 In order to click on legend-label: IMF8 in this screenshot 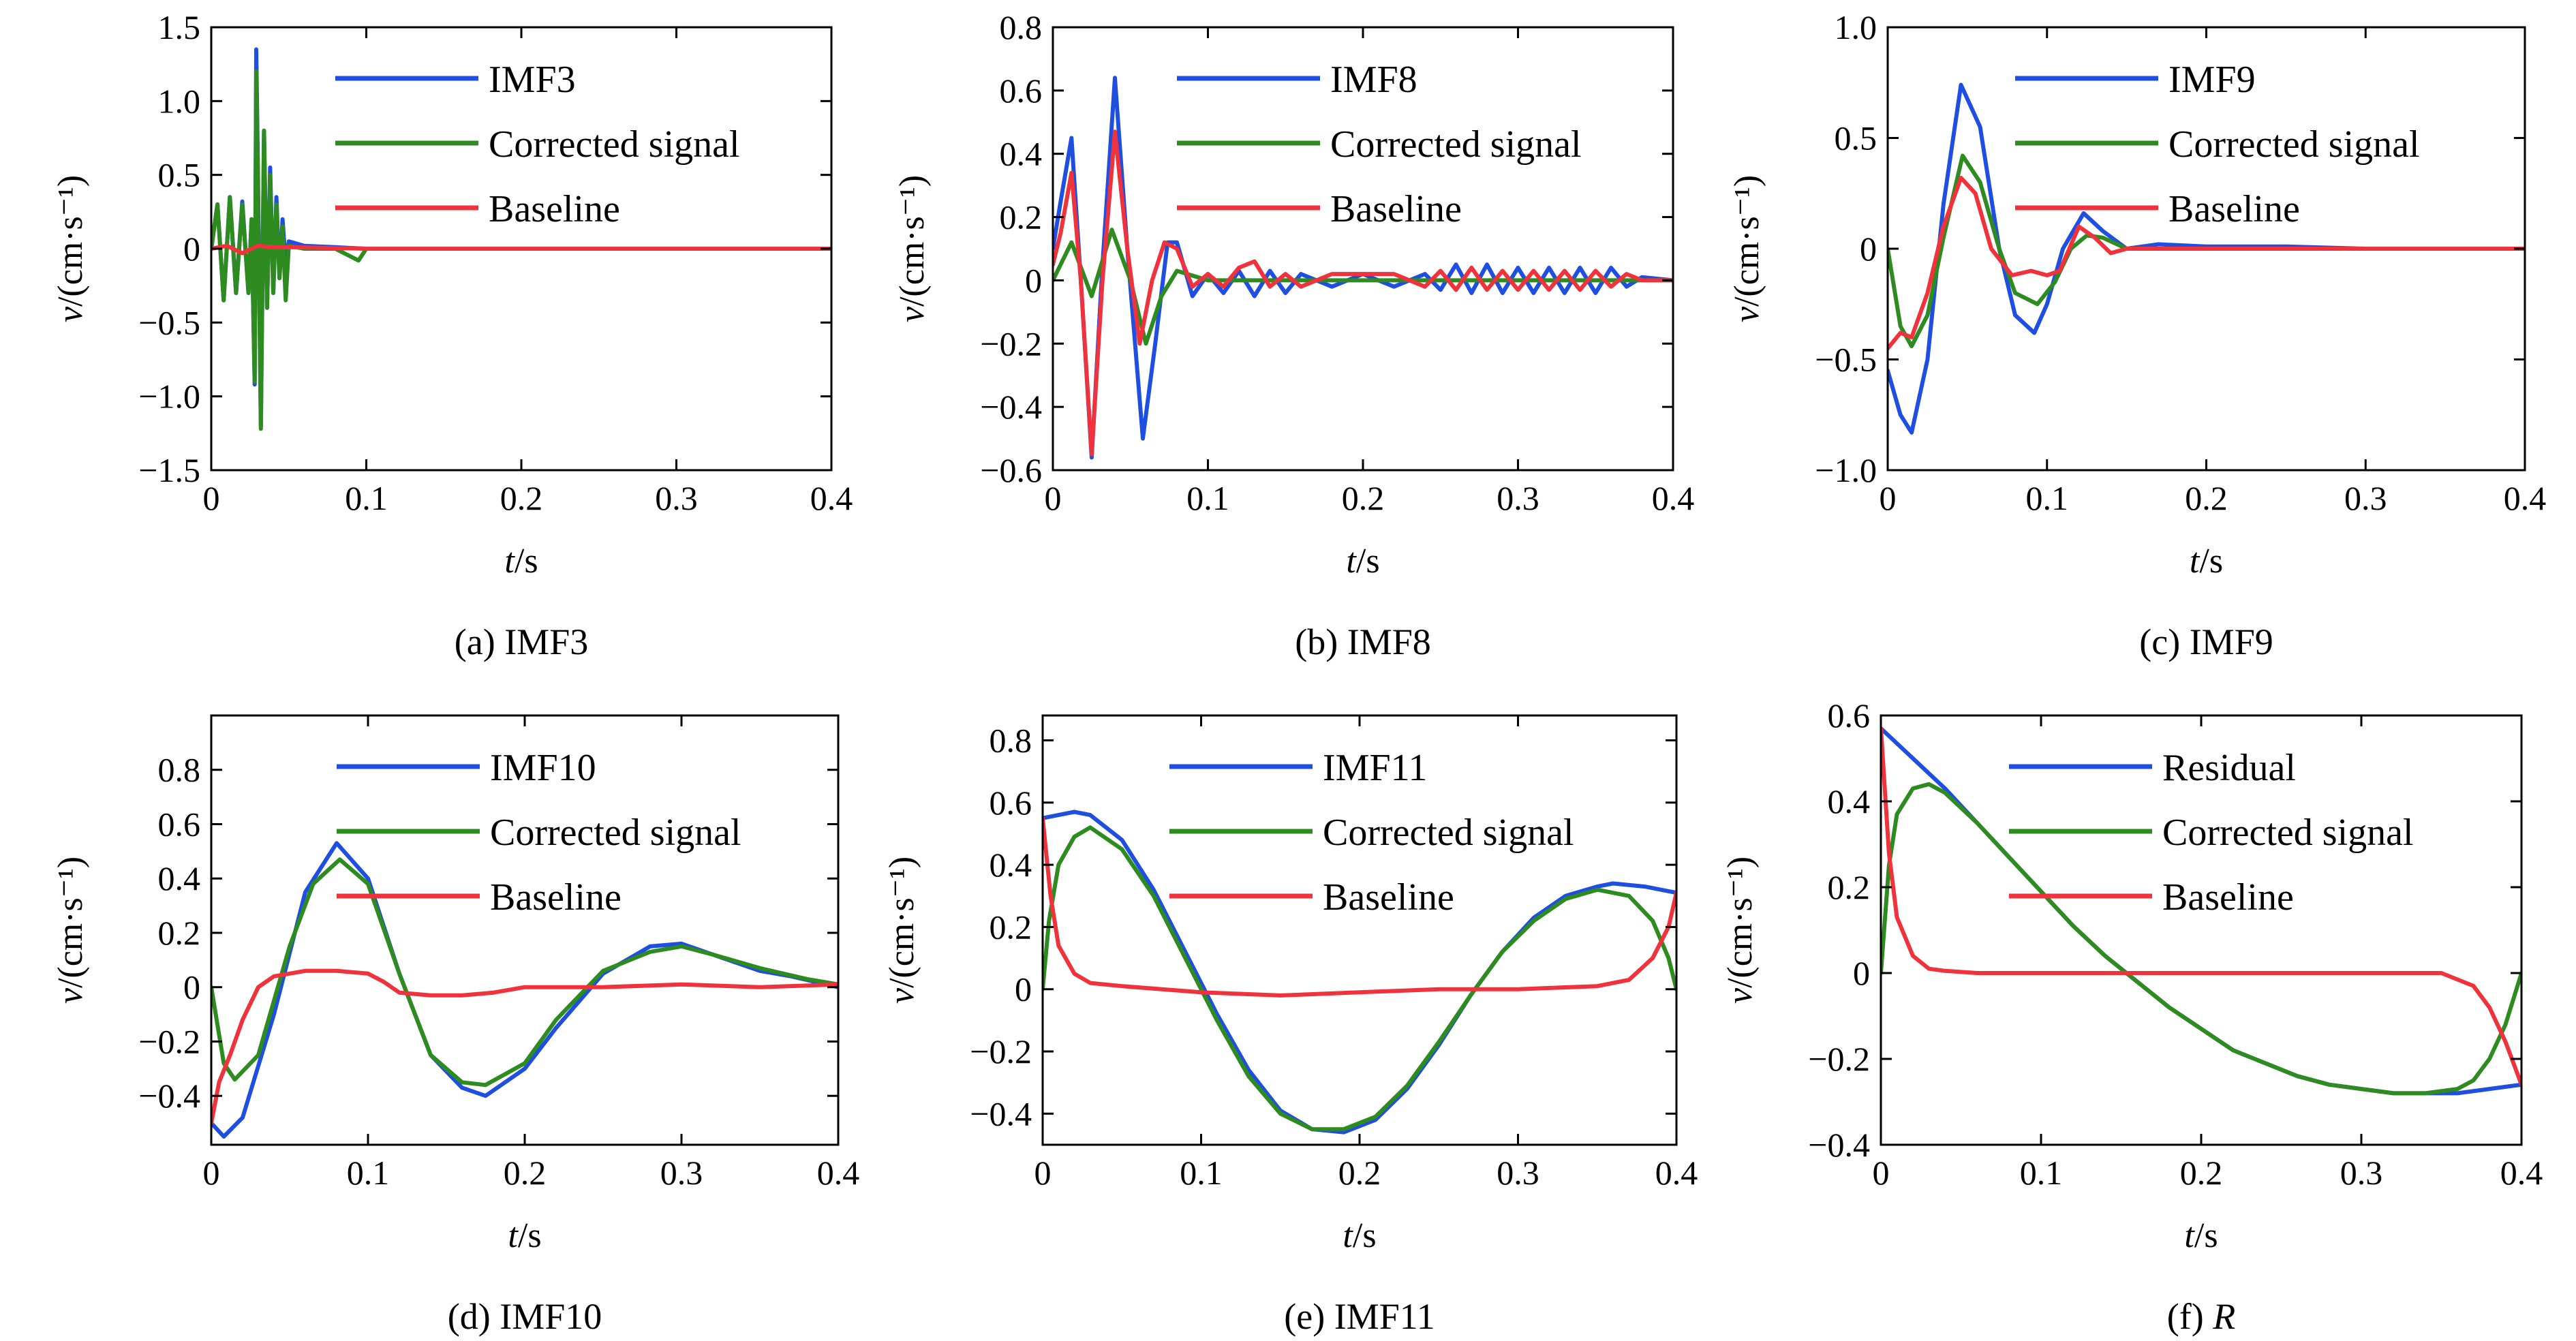, I will do `click(1373, 80)`.